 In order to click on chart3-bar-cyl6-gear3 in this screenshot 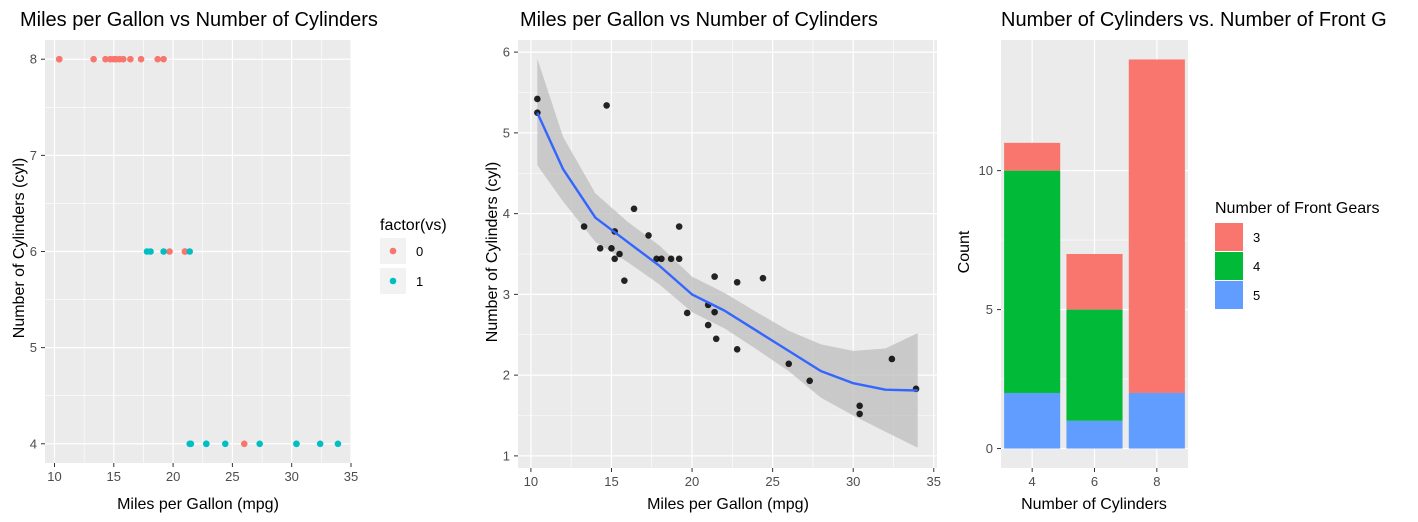, I will do `click(1094, 282)`.